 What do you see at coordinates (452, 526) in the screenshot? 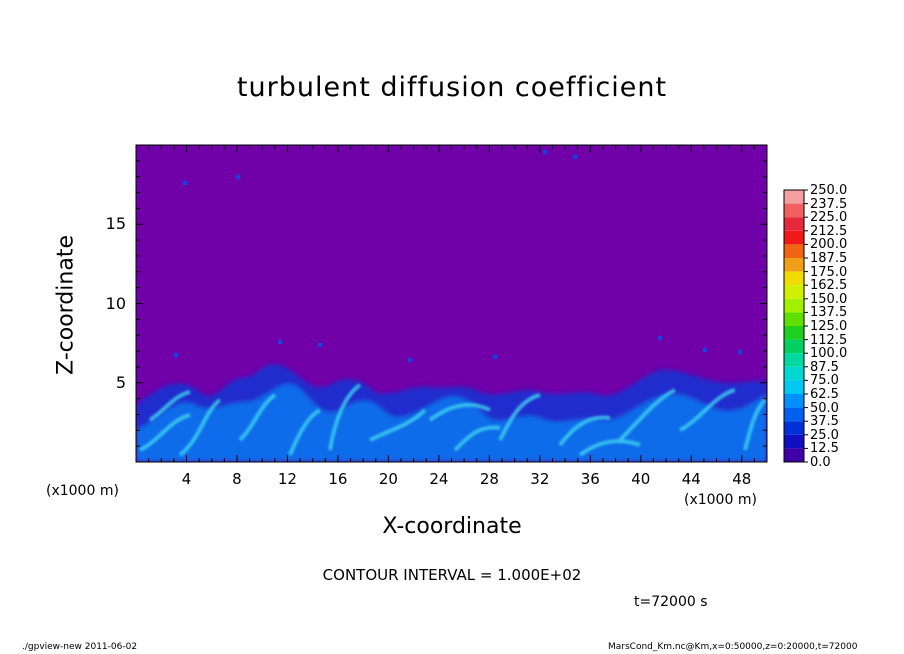
I see `x-axis-label: X-coordinate` at bounding box center [452, 526].